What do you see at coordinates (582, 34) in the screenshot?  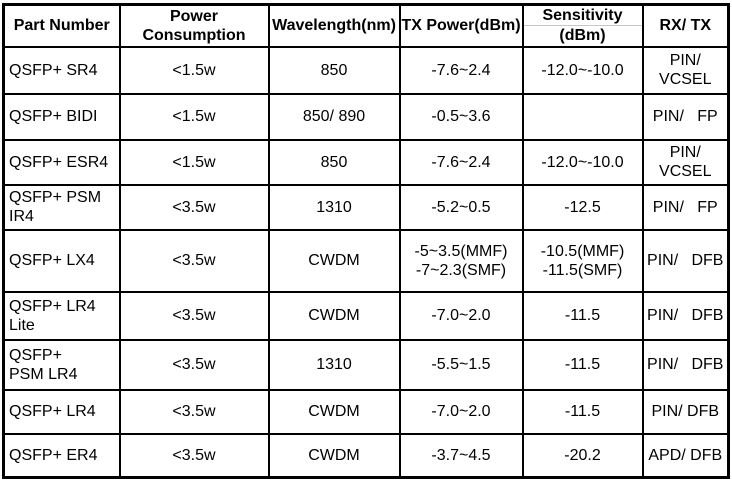 I see `col-header-text: (dBm)` at bounding box center [582, 34].